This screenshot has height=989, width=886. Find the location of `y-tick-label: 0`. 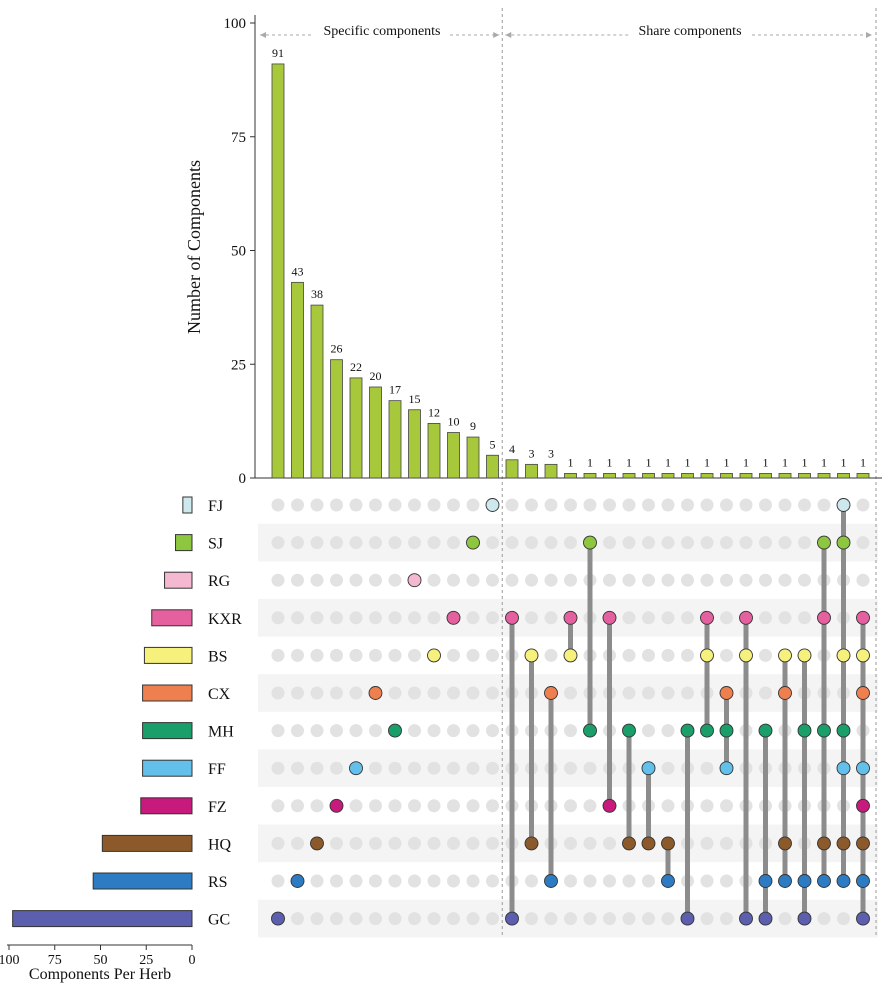

y-tick-label: 0 is located at coordinates (243, 479).